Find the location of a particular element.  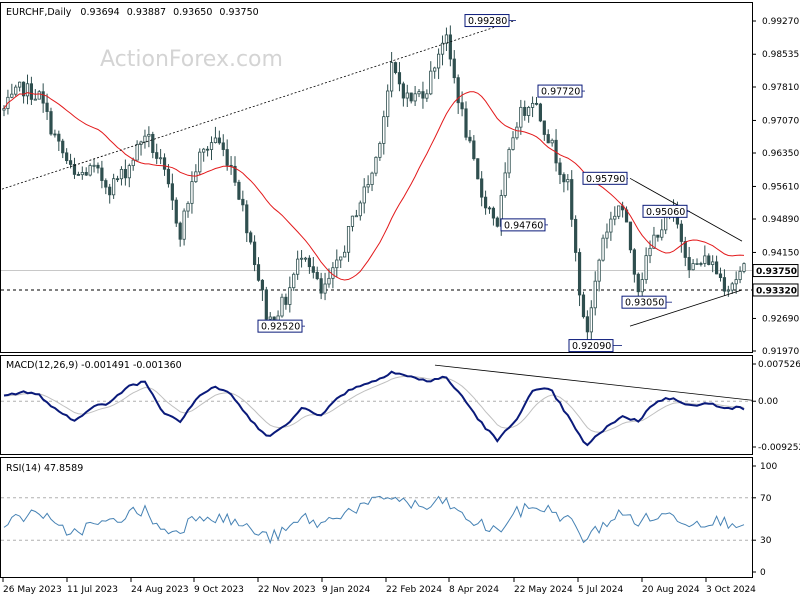

macd-y-tick-label: 0.00 is located at coordinates (768, 402).